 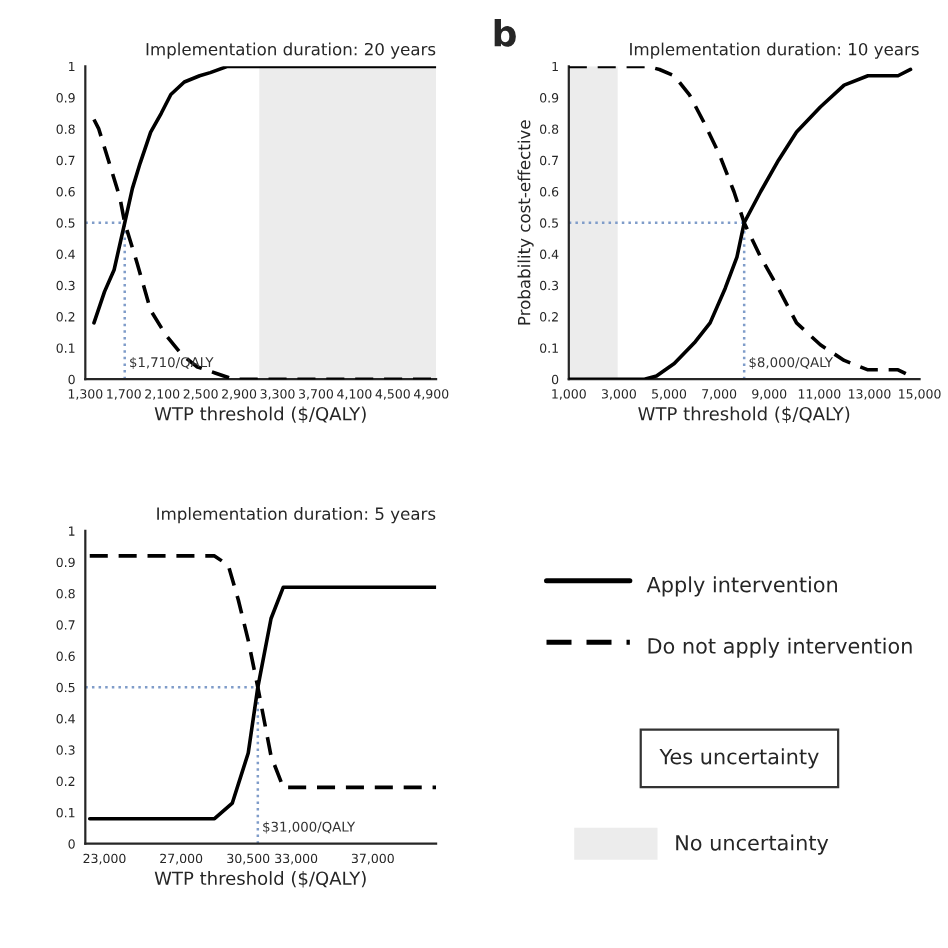 I want to click on text: b, so click(x=505, y=32).